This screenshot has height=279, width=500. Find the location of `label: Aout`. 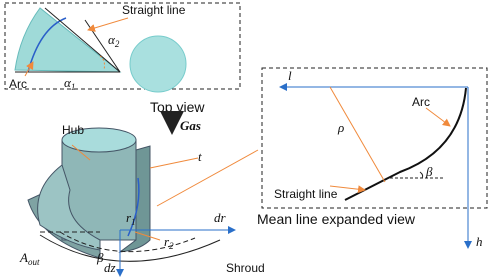

label: Aout is located at coordinates (29, 258).